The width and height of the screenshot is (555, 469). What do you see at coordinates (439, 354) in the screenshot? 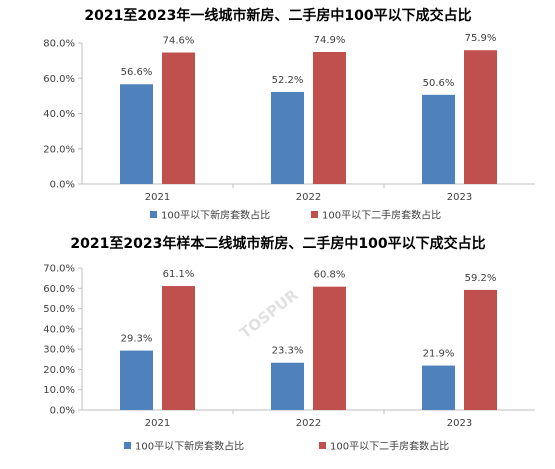
I see `data-label: 21.9%` at bounding box center [439, 354].